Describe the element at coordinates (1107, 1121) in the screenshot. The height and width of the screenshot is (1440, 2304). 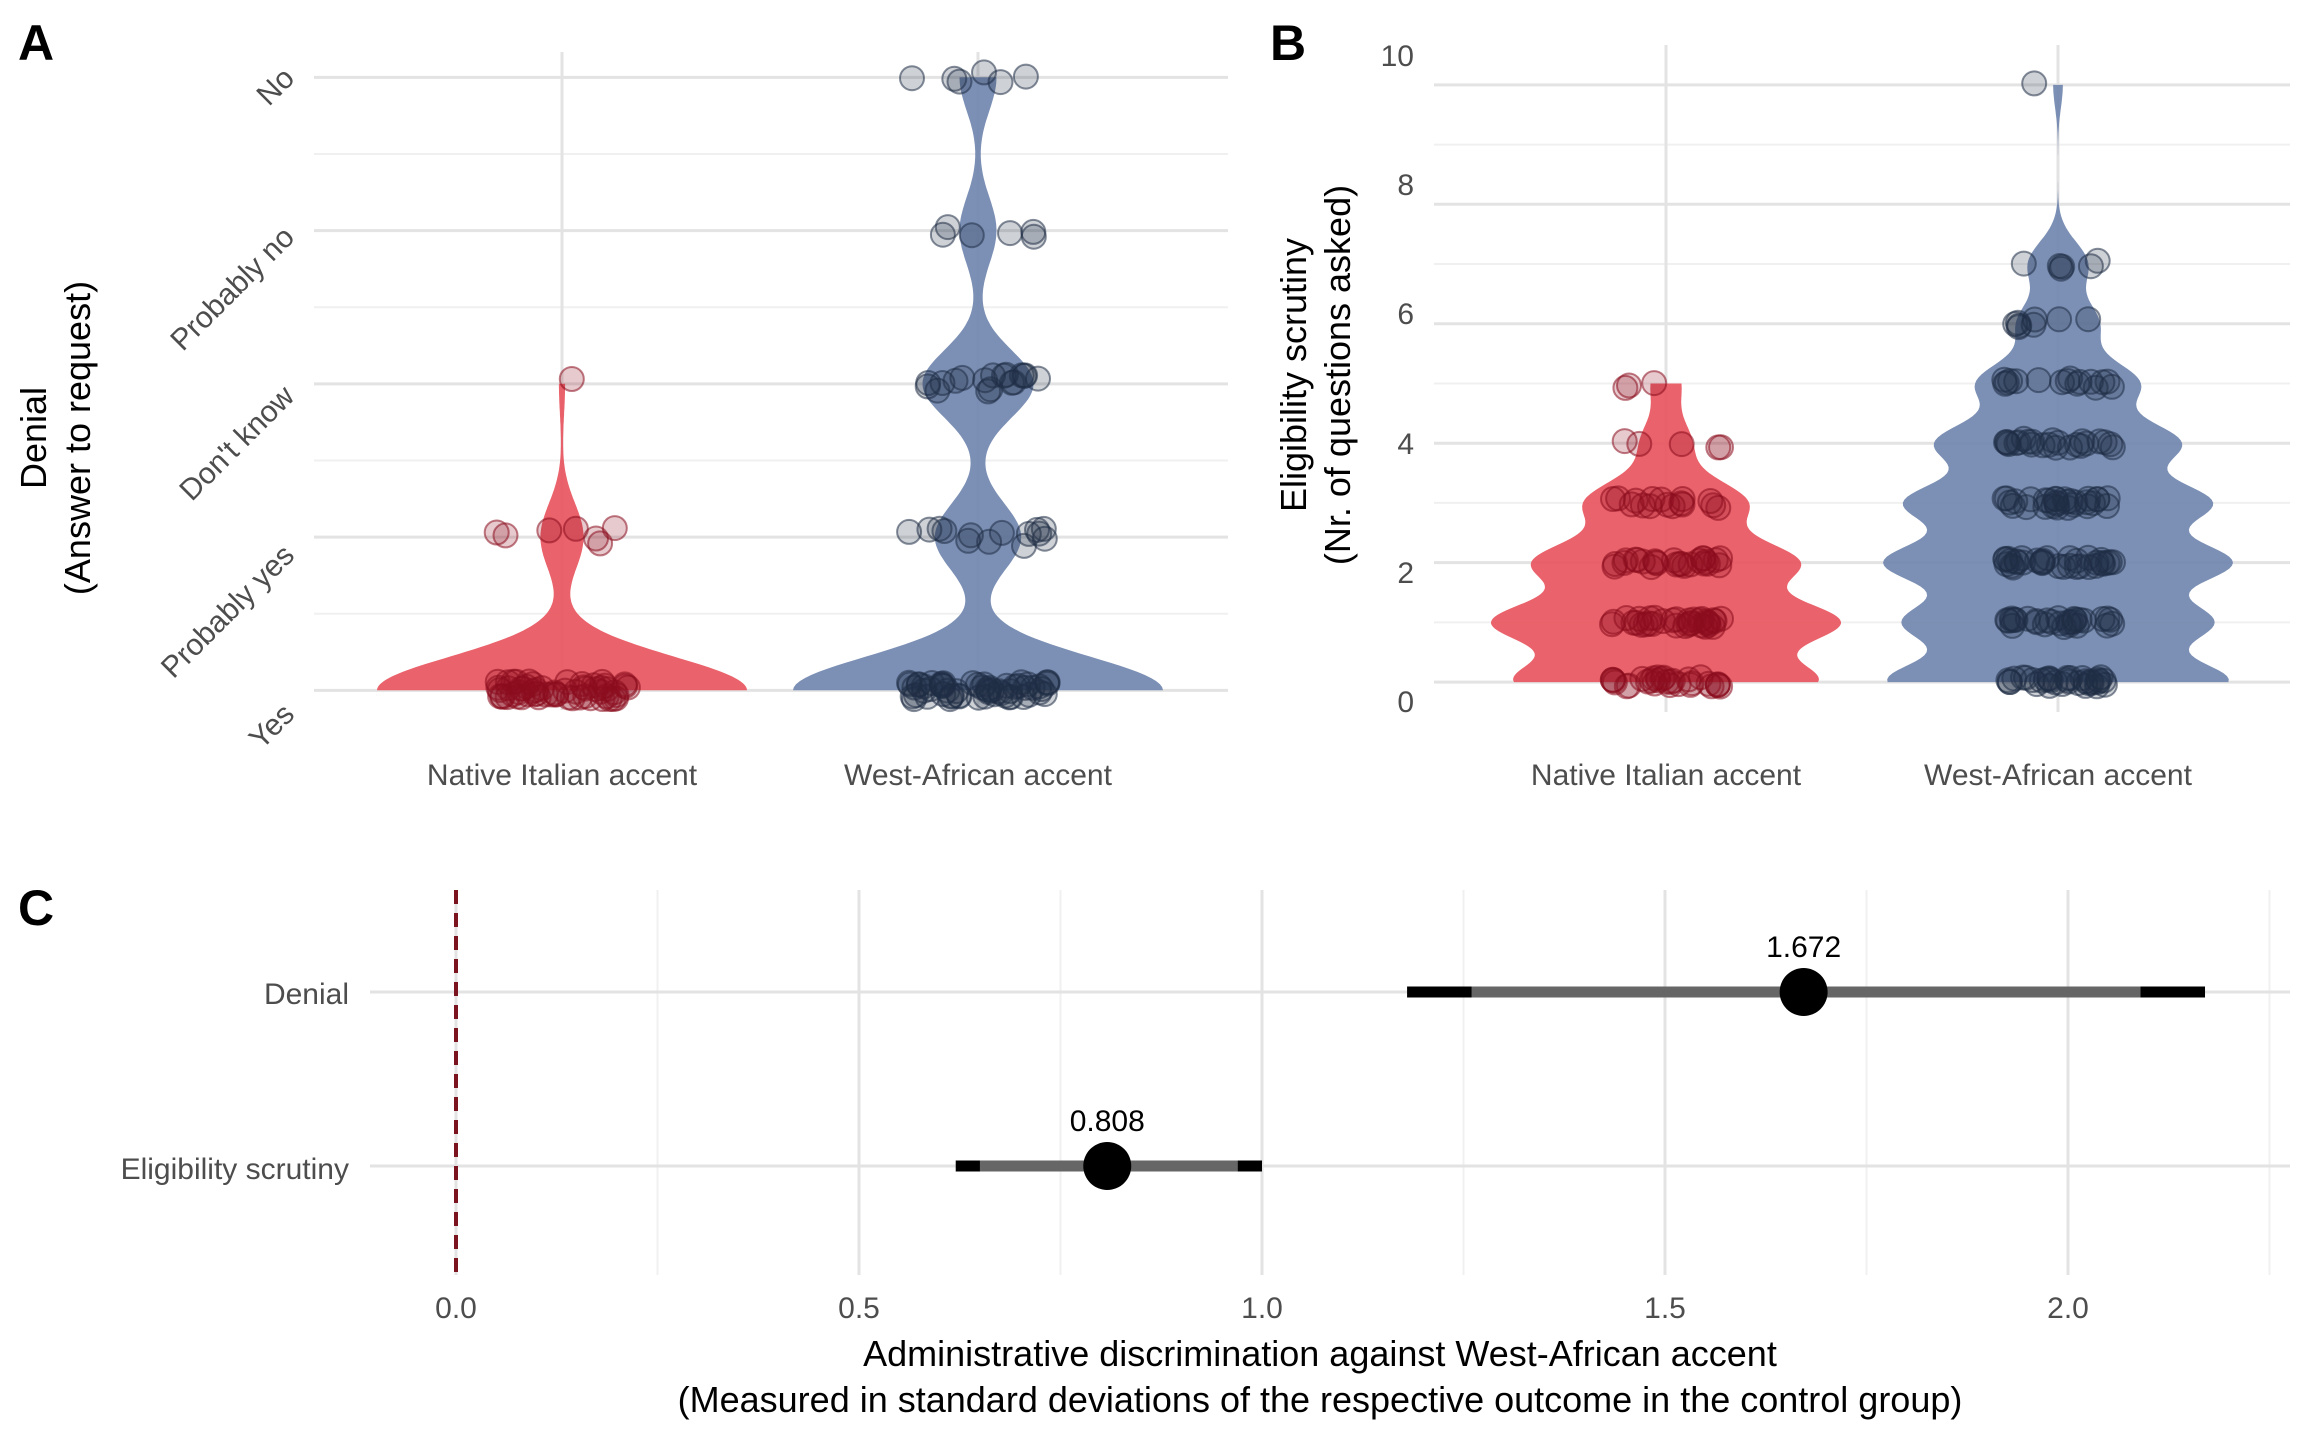
I see `estimate-label: 0.808` at that location.